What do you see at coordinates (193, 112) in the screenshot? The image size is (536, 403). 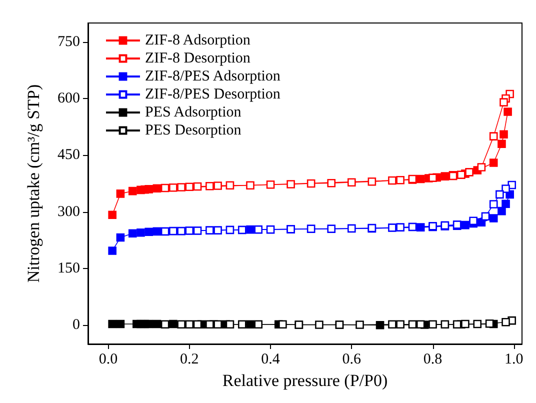 I see `legend-label: PES Adsorption` at bounding box center [193, 112].